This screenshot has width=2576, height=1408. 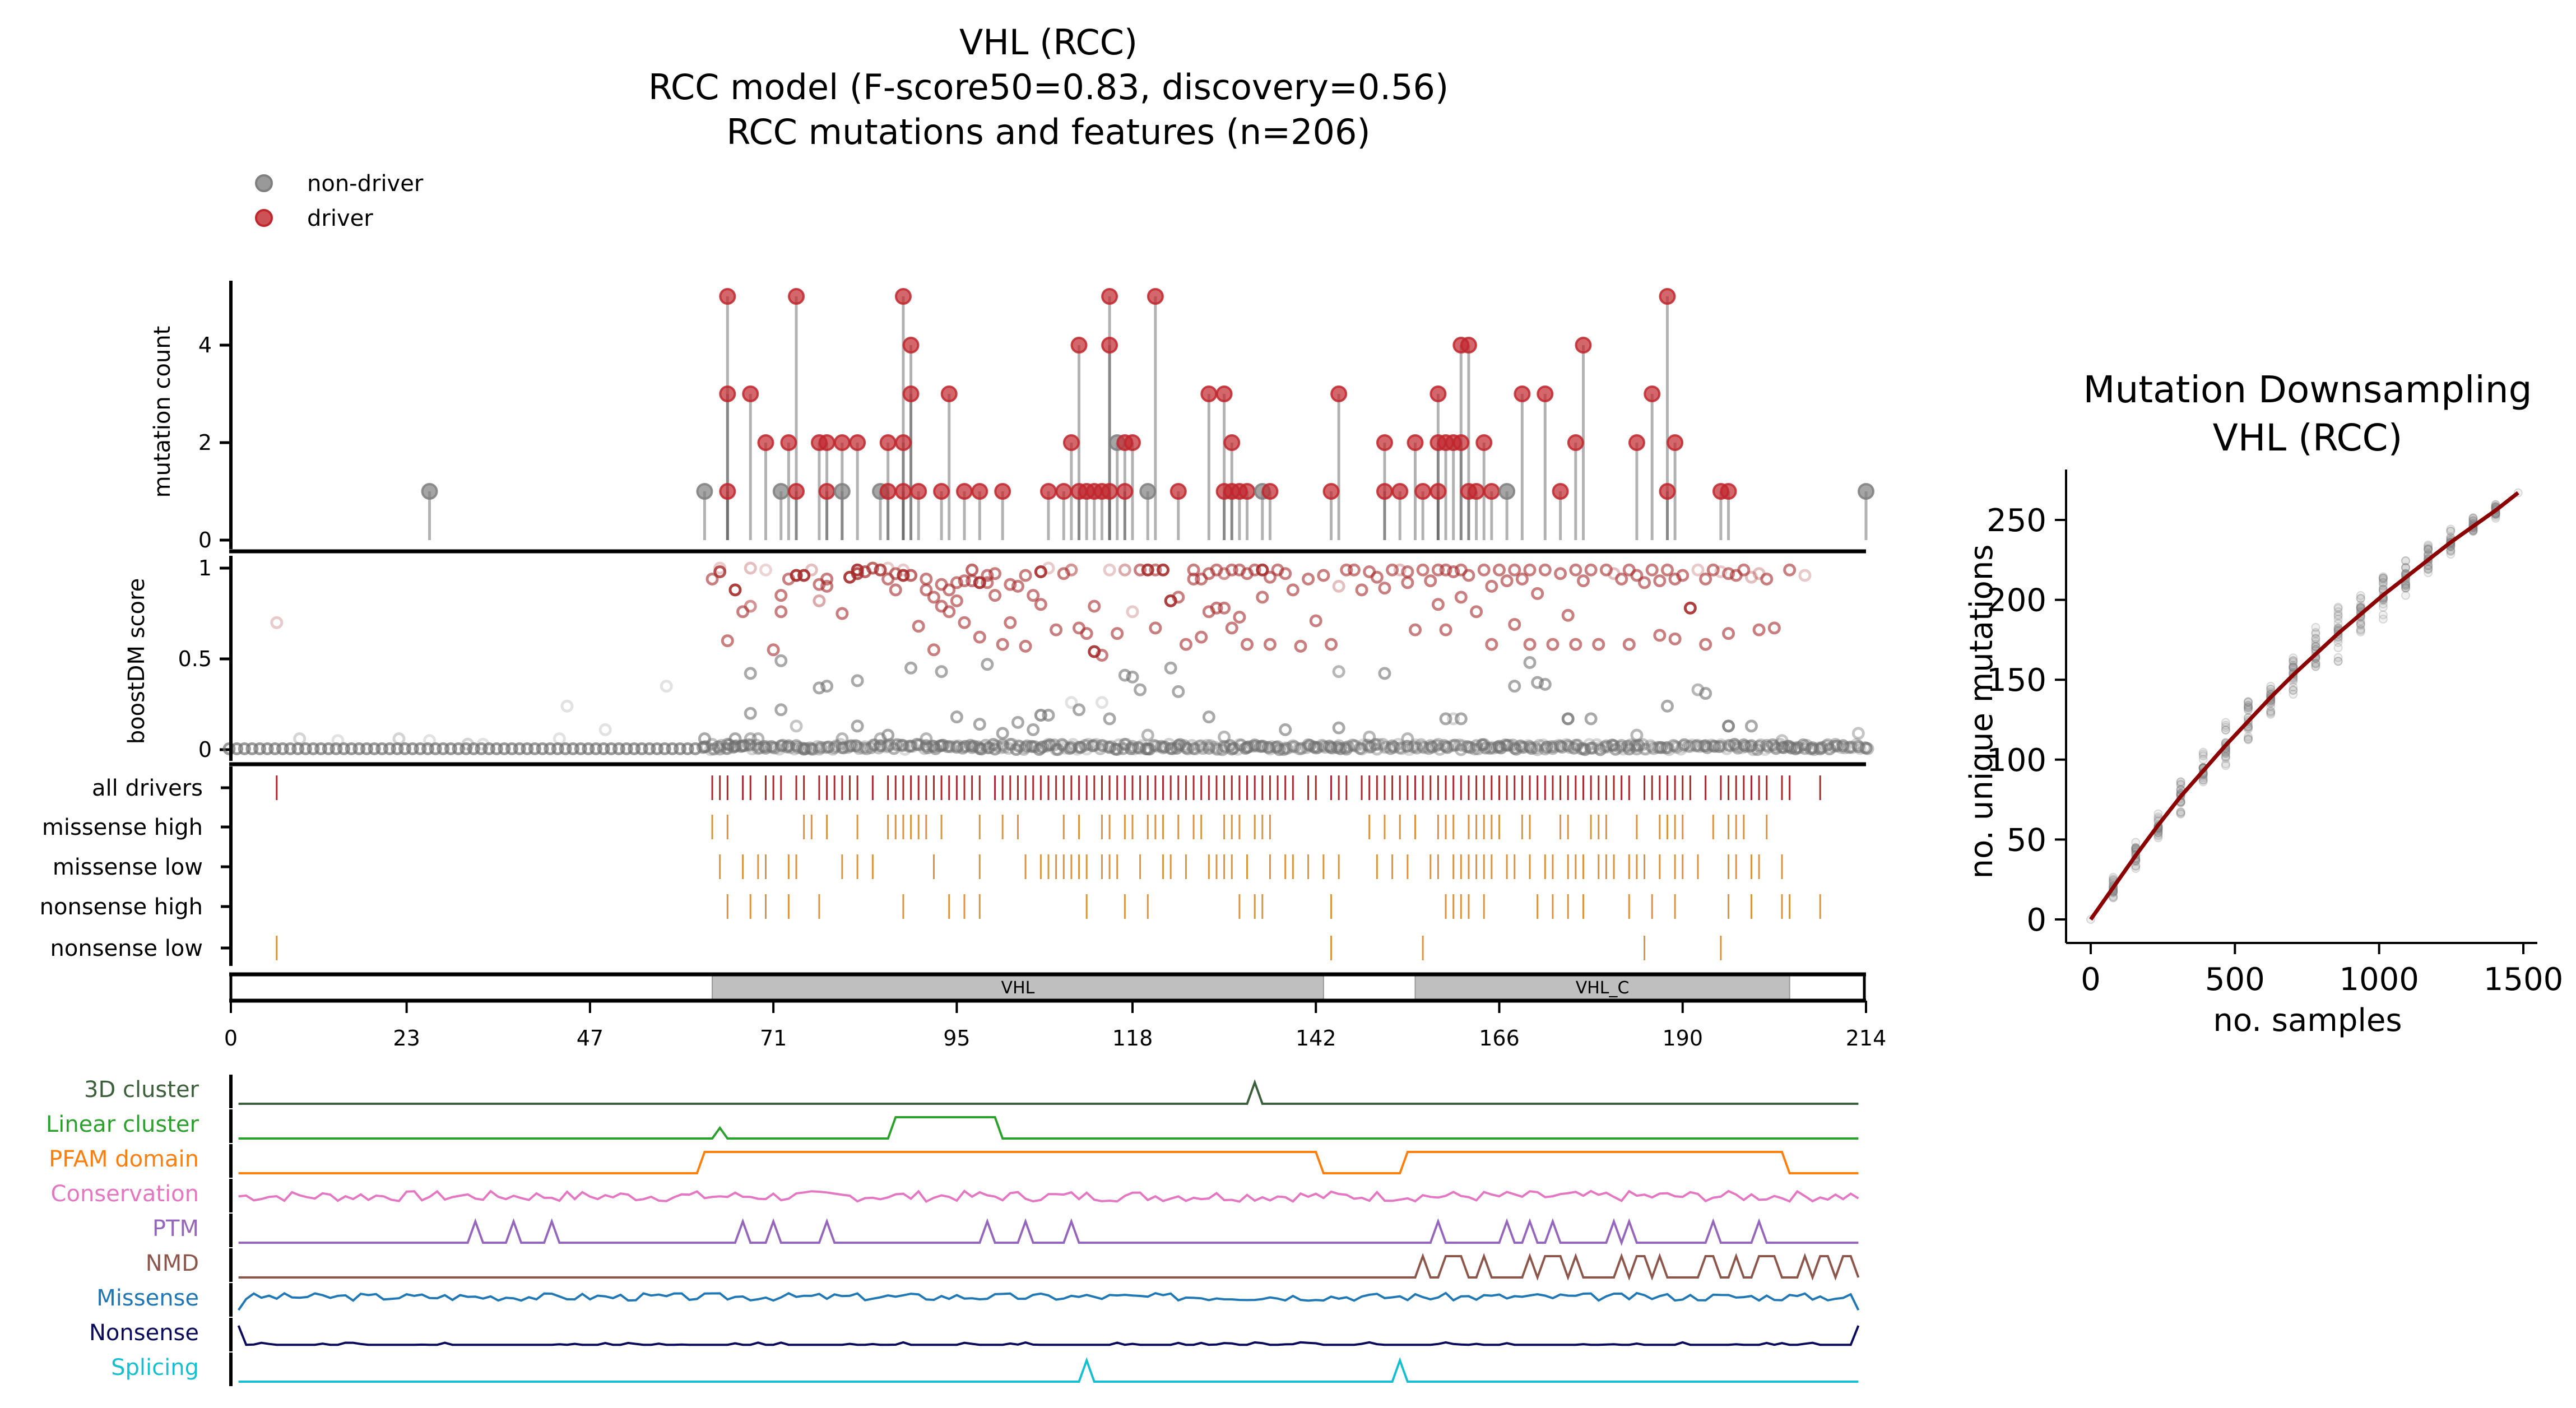 I want to click on lollipop-nondriver-point, so click(x=429, y=492).